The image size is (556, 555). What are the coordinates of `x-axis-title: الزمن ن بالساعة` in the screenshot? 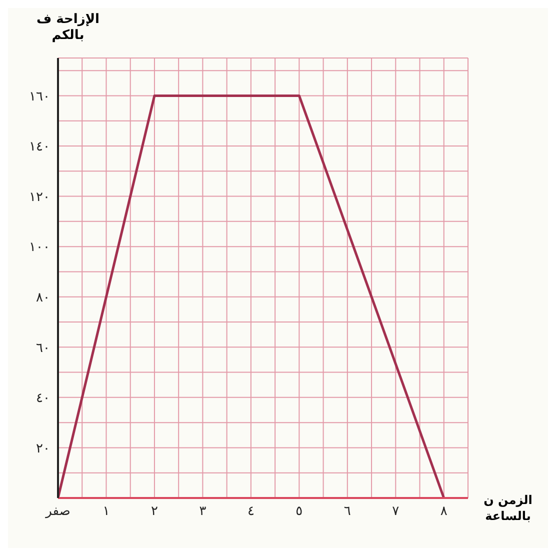 It's located at (508, 508).